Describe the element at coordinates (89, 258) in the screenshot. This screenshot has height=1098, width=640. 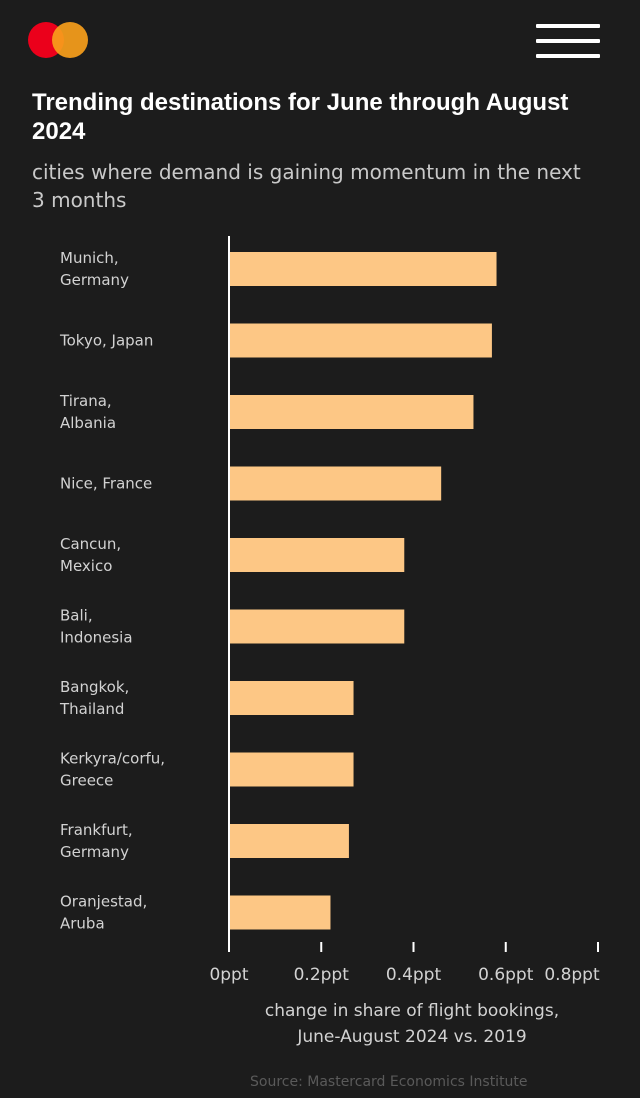
I see `category-label-line: Munich,` at that location.